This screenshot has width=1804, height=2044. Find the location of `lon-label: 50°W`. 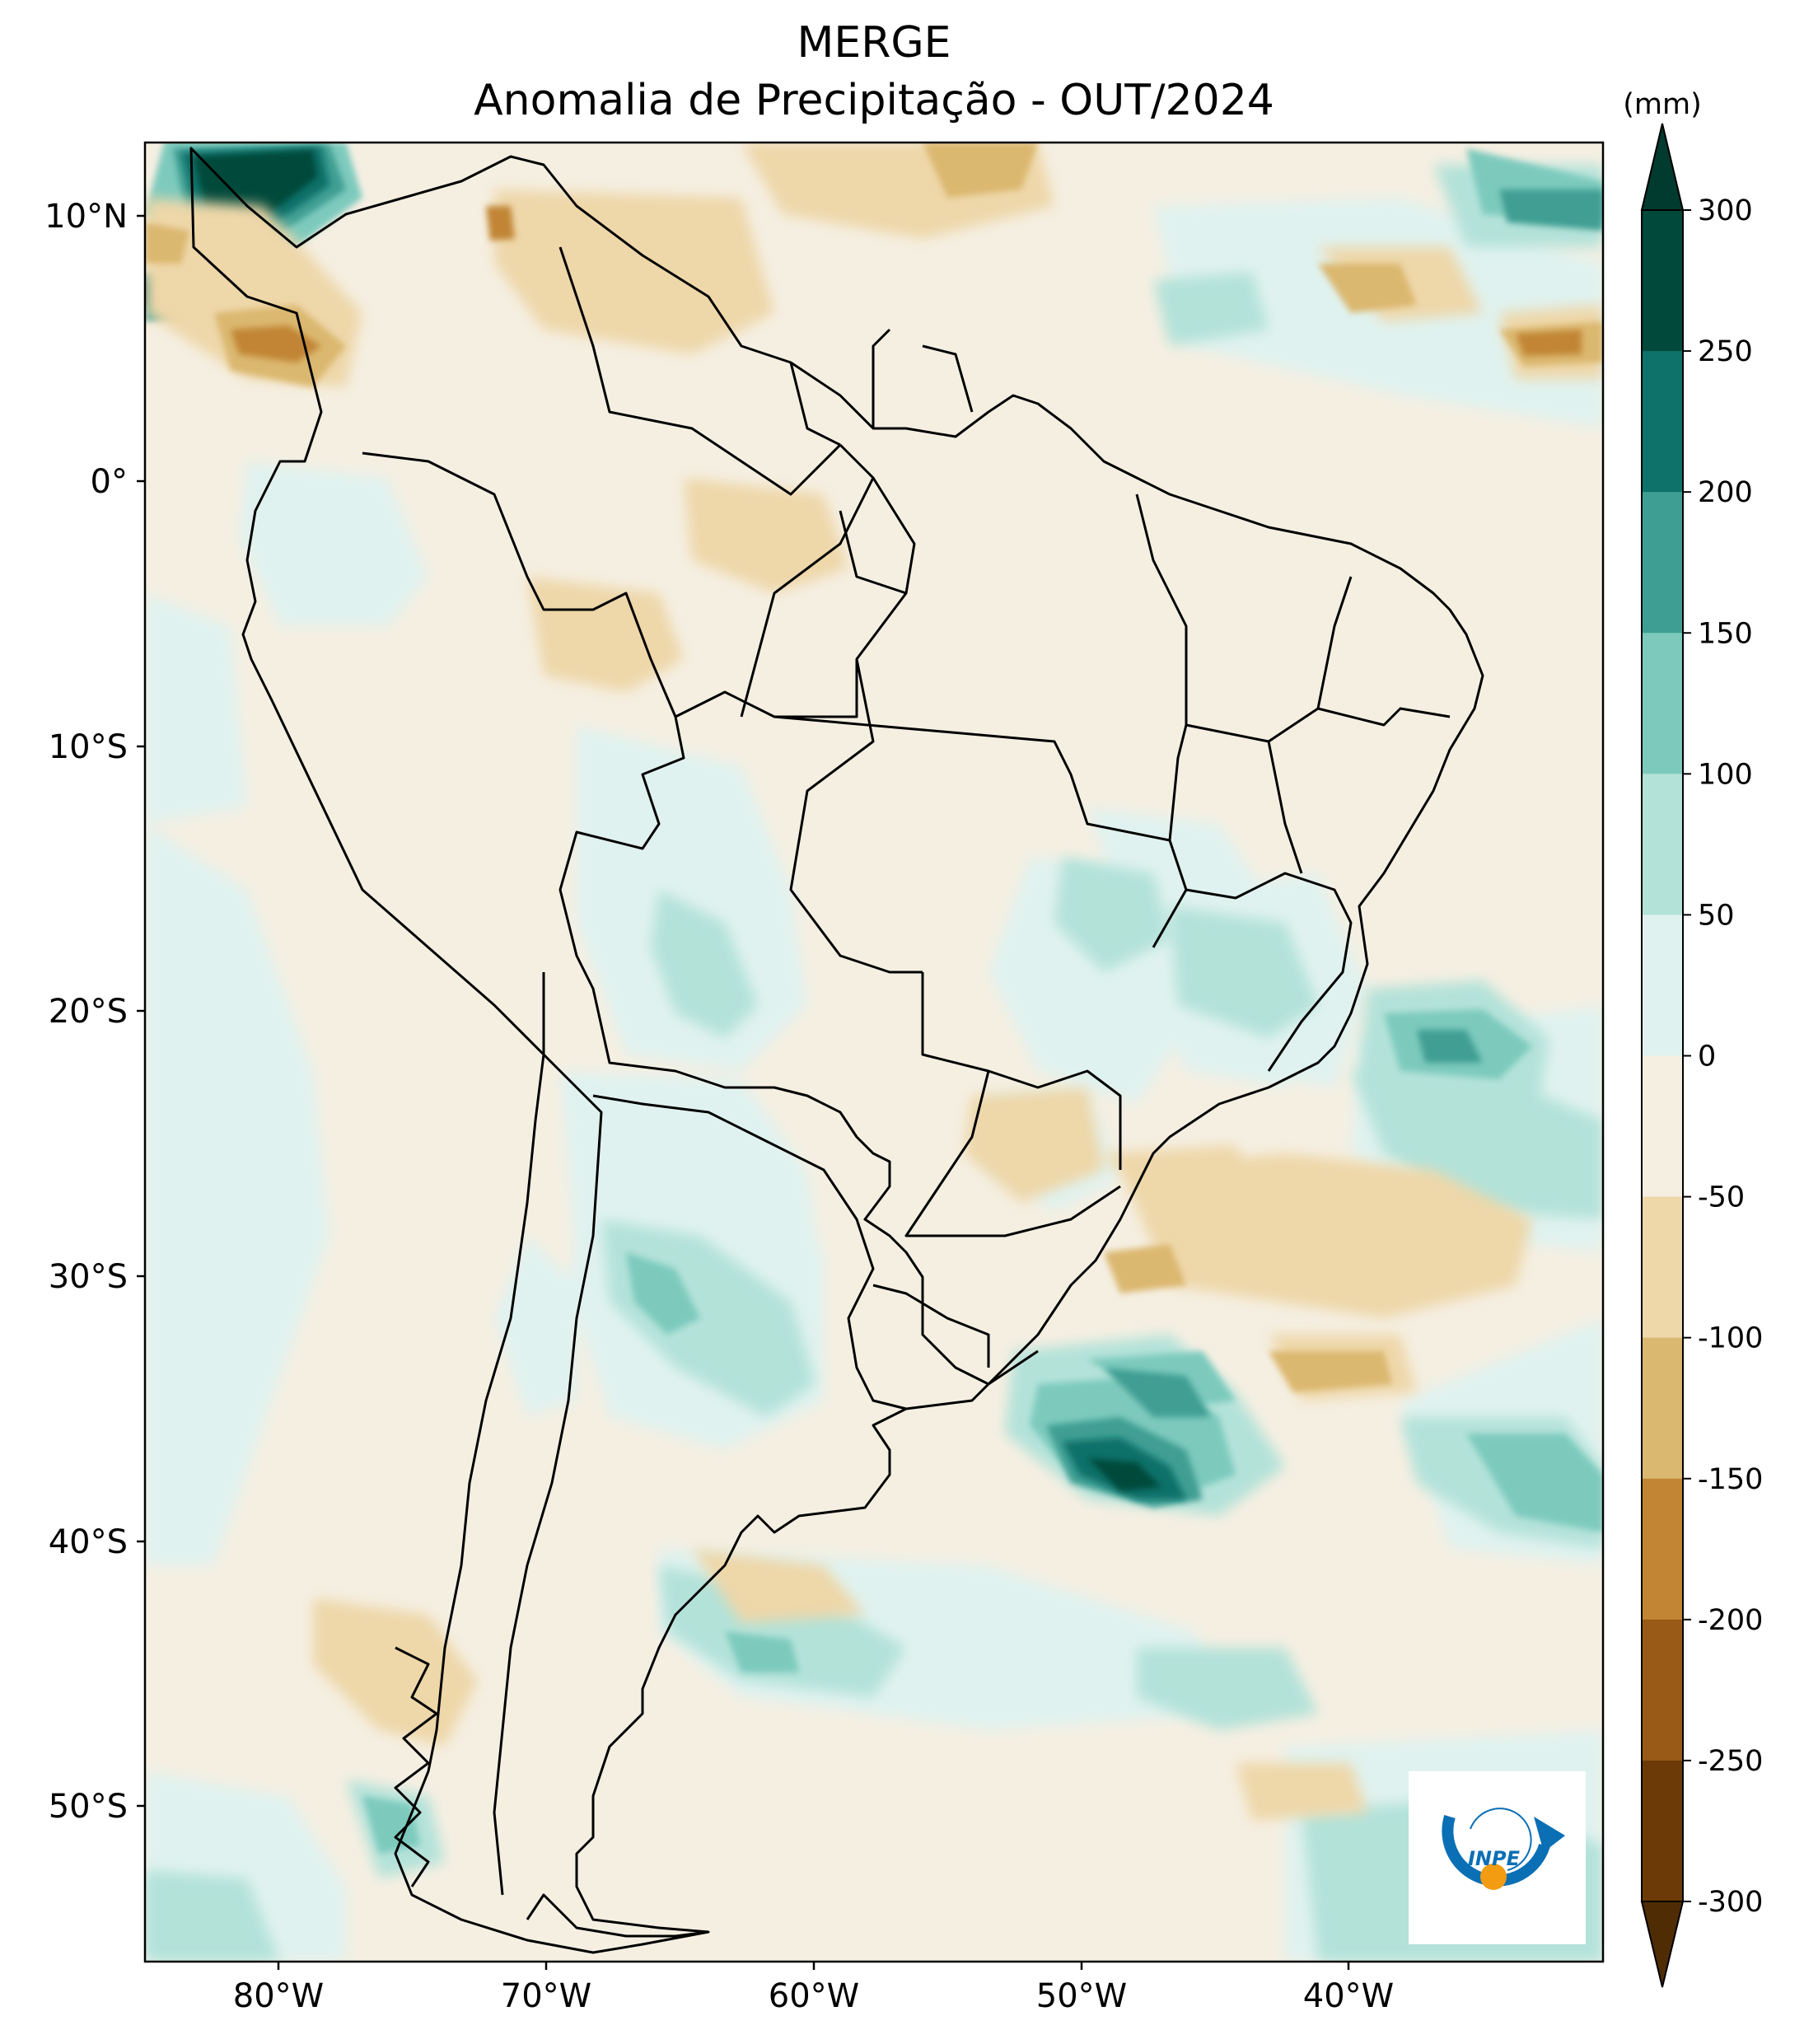

lon-label: 50°W is located at coordinates (1081, 1996).